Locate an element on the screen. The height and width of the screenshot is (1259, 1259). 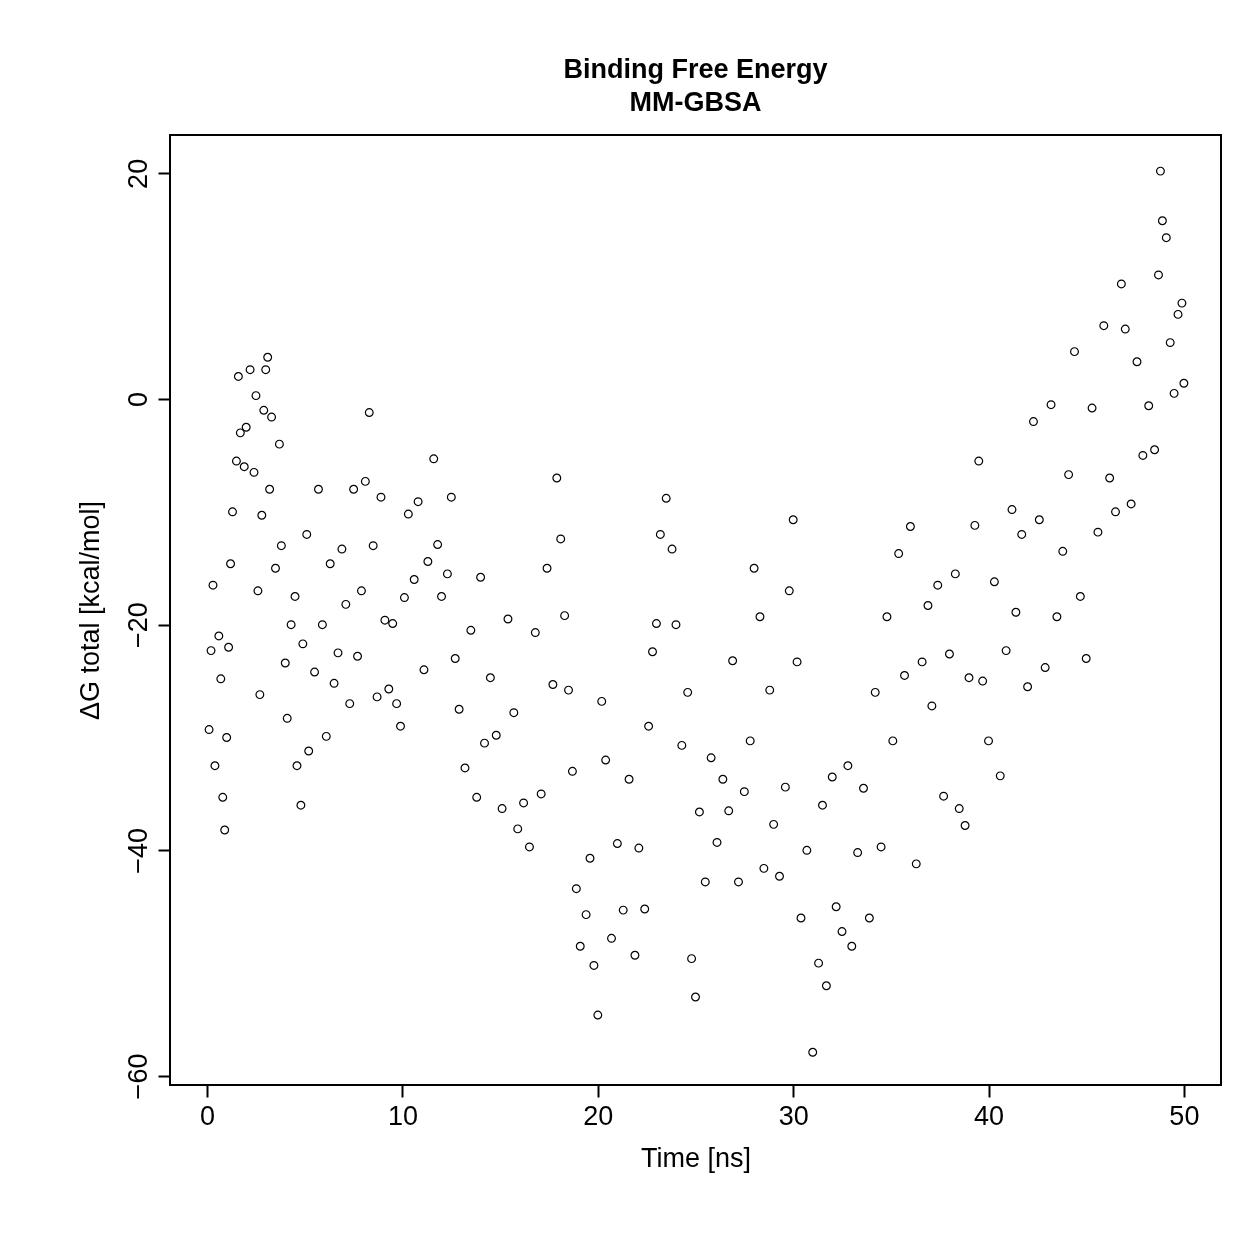
chart-title: Binding Free Energy is located at coordinates (695, 69).